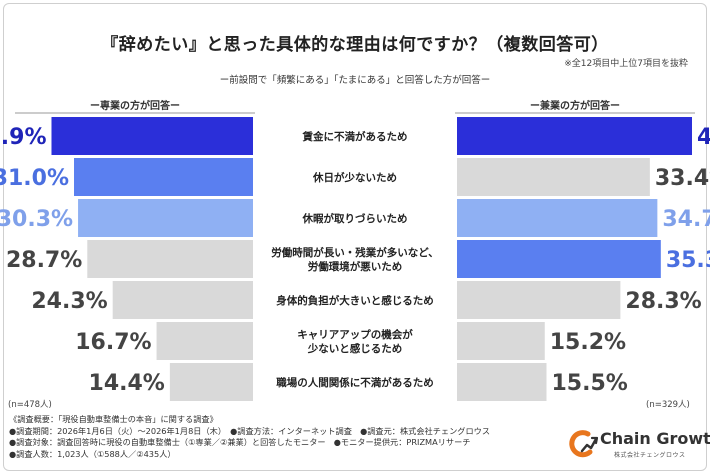 This screenshot has height=474, width=710. I want to click on category-label: 労働時間が長い・残業が多いなど、, so click(354, 252).